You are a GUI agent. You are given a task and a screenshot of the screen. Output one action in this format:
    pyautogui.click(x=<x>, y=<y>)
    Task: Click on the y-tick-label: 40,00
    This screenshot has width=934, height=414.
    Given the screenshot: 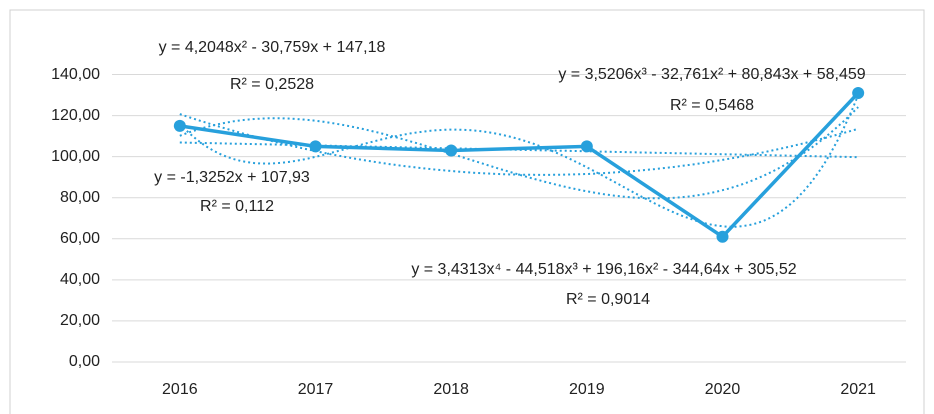 What is the action you would take?
    pyautogui.click(x=80, y=279)
    